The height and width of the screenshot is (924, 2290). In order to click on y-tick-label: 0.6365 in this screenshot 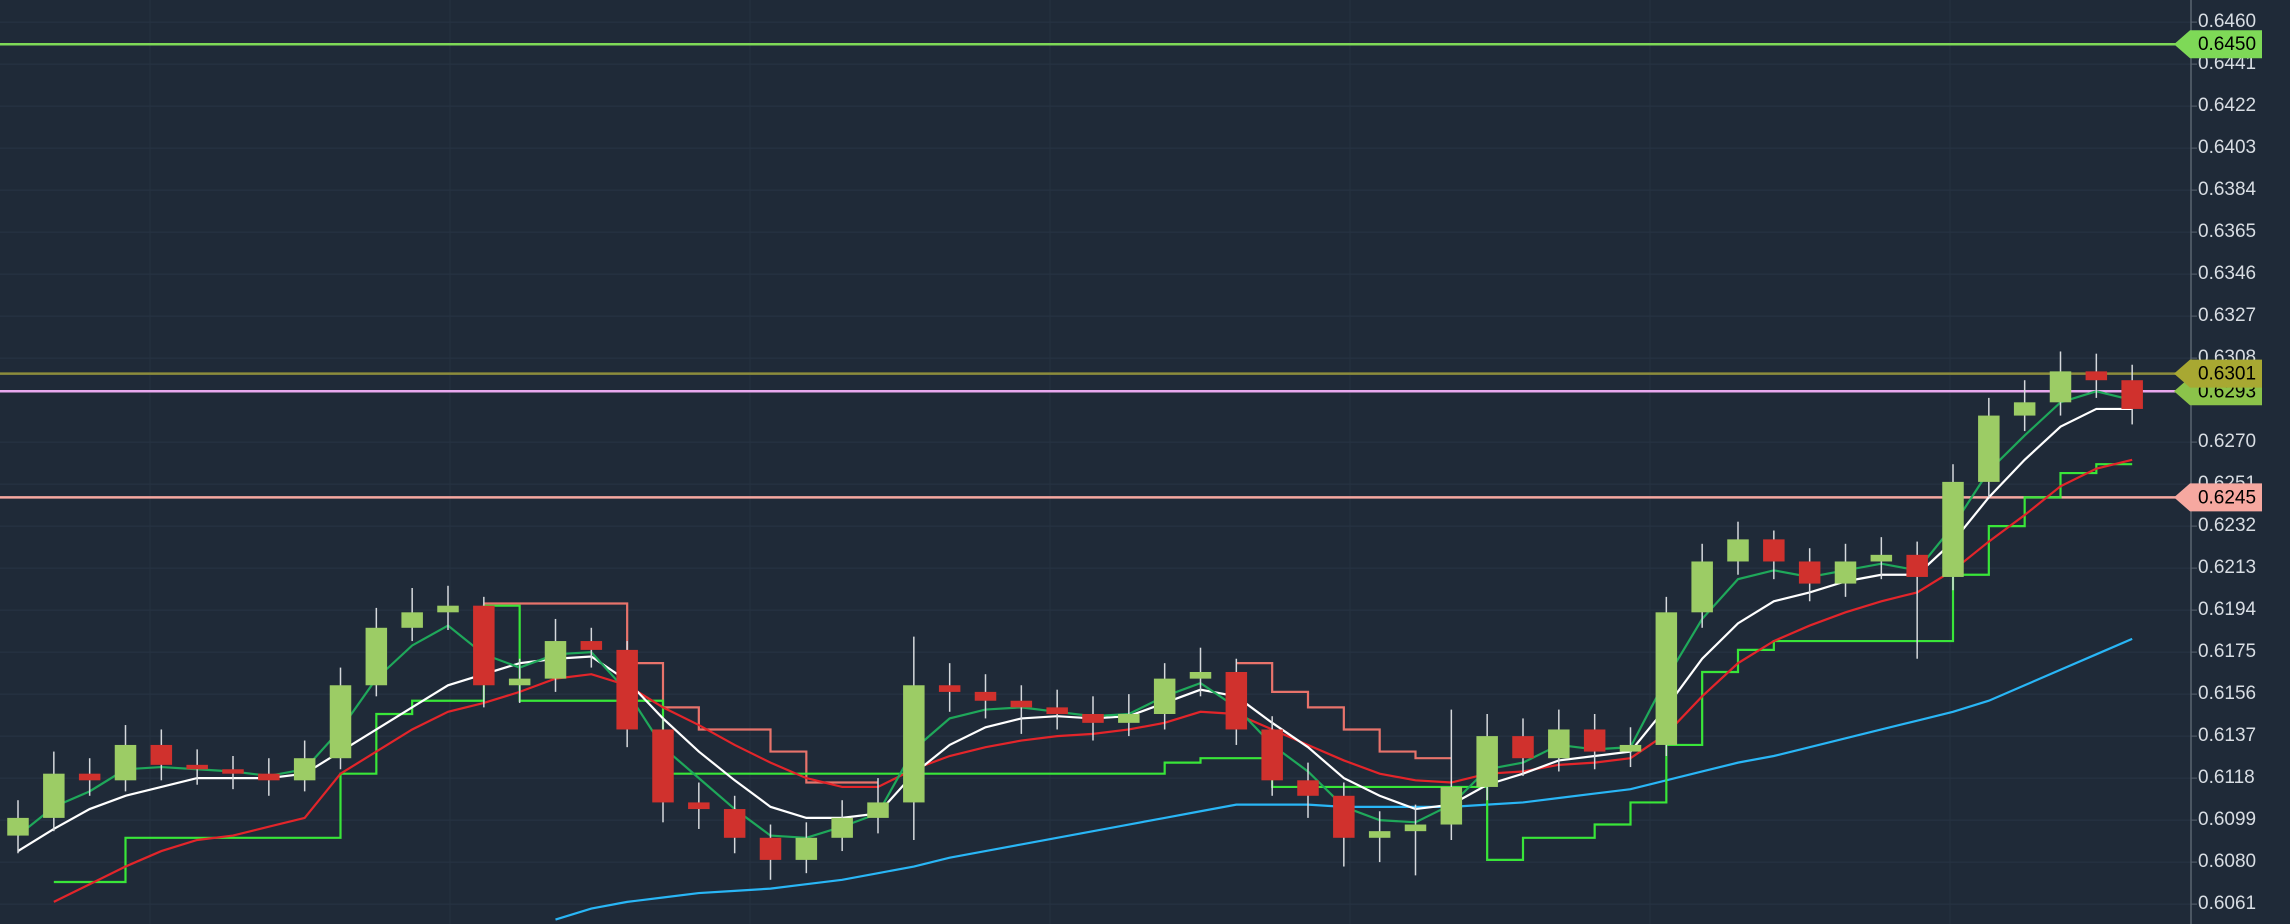, I will do `click(2227, 231)`.